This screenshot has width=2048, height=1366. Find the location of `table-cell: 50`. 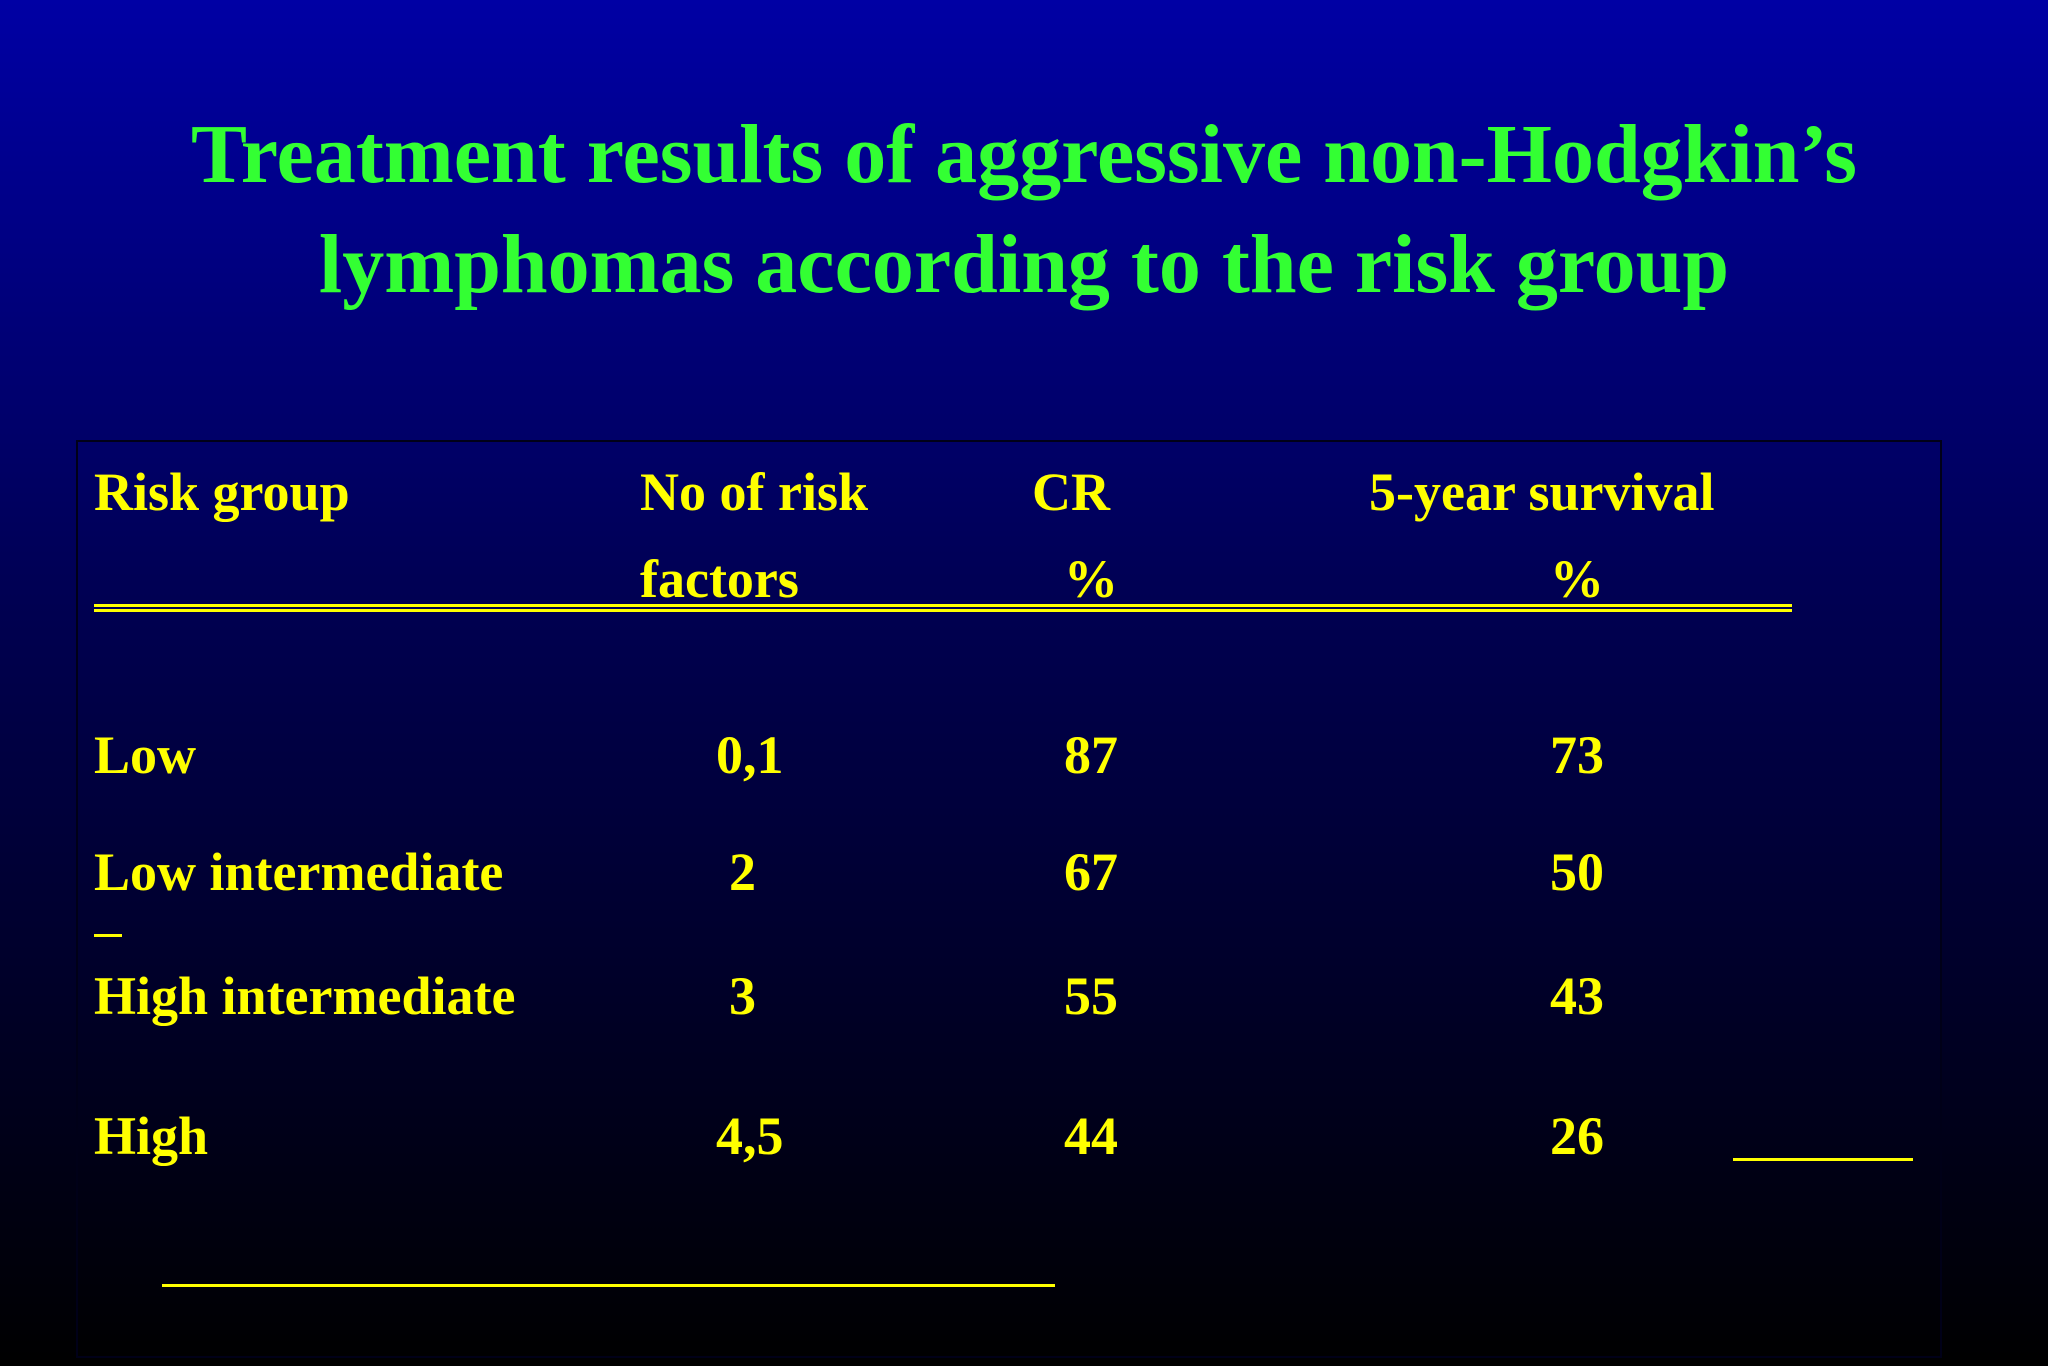

table-cell: 50 is located at coordinates (1577, 872).